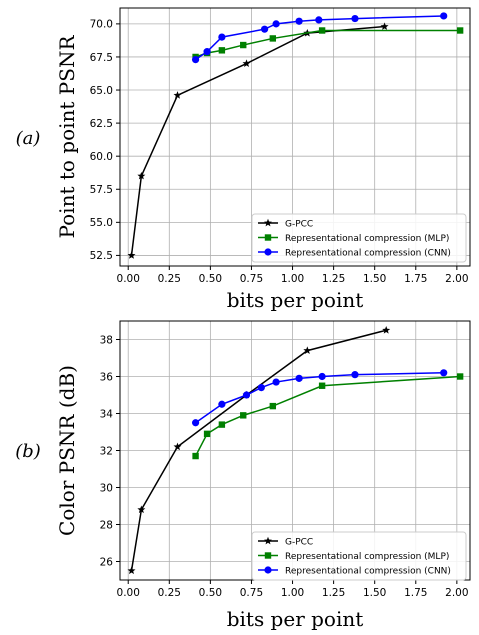  I want to click on y-tick-label: 32, so click(106, 451).